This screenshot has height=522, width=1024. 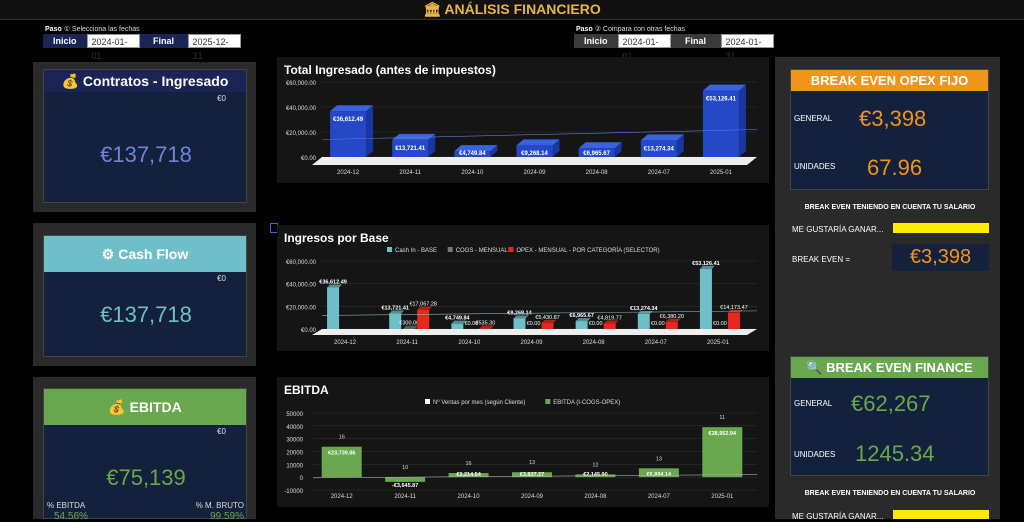 I want to click on cashflow-header: ⚙ Cash Flow, so click(x=145, y=254).